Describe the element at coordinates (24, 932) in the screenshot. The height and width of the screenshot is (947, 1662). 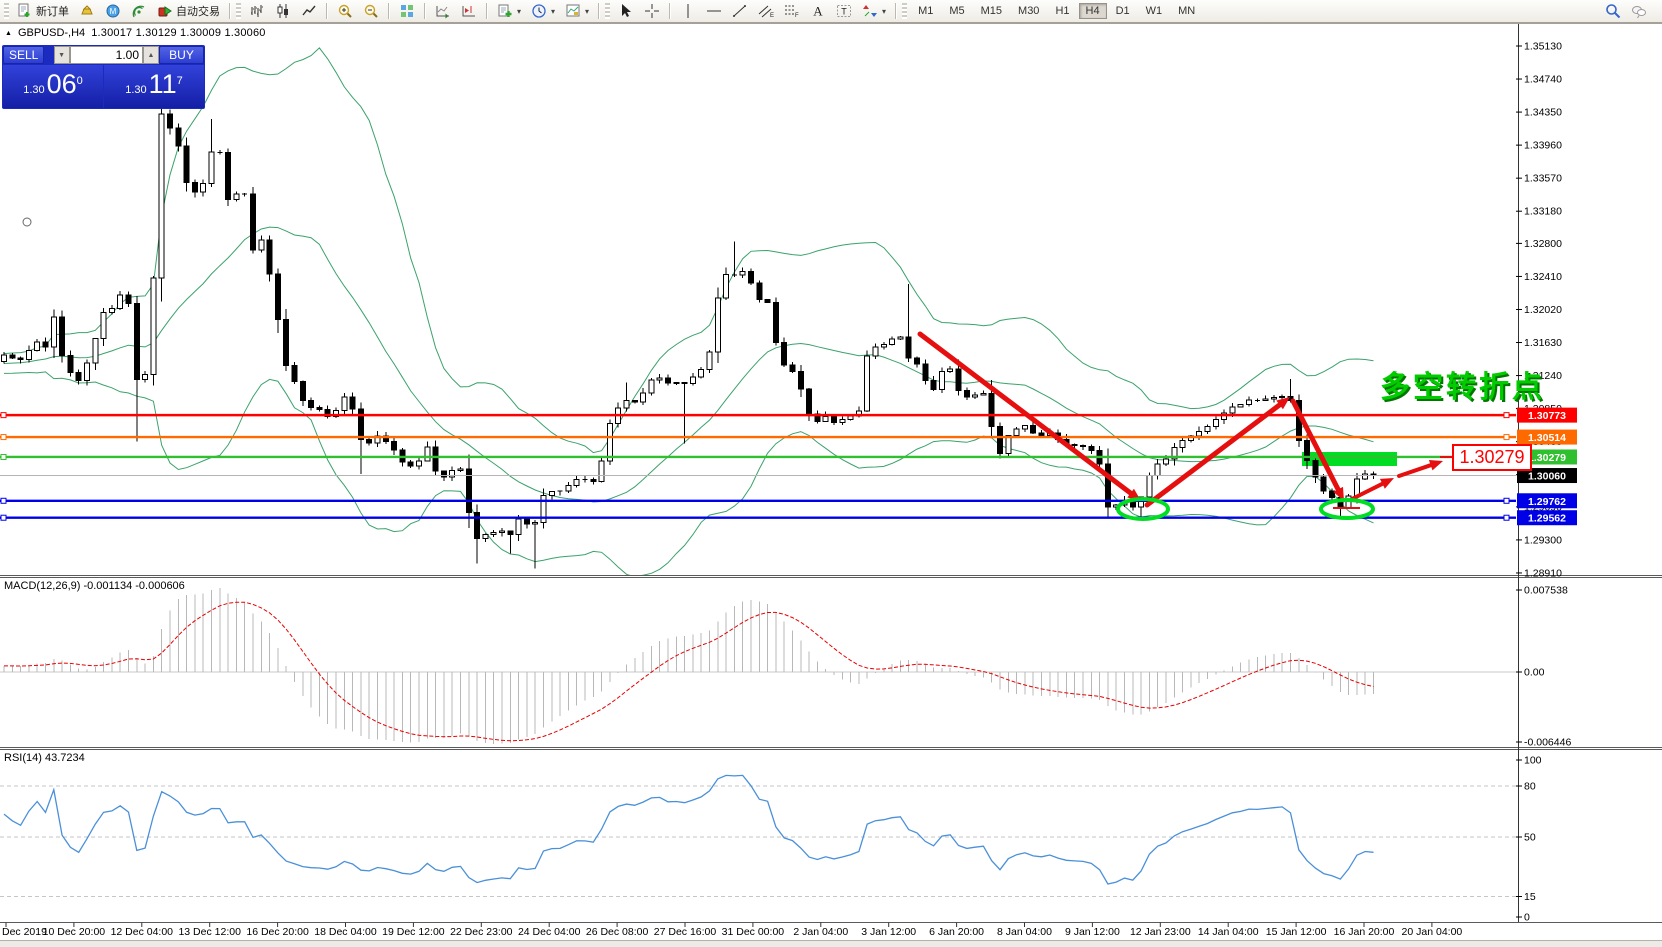
I see `svg-text: Dec 2019` at that location.